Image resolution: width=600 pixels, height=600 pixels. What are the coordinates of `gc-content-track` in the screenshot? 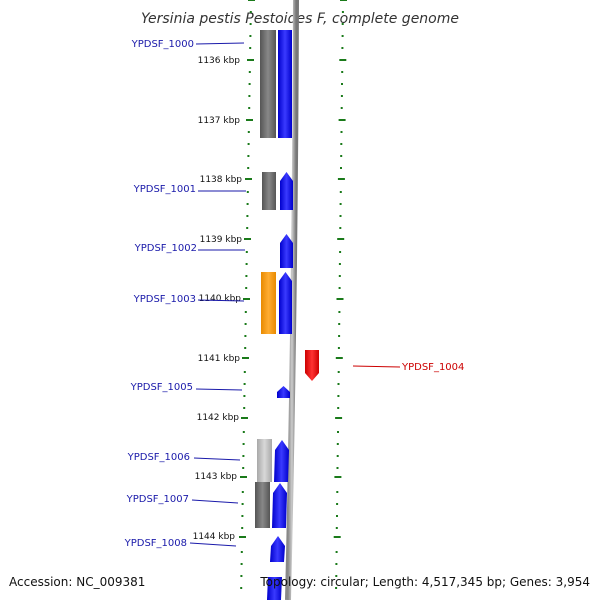 It's located at (265, 279).